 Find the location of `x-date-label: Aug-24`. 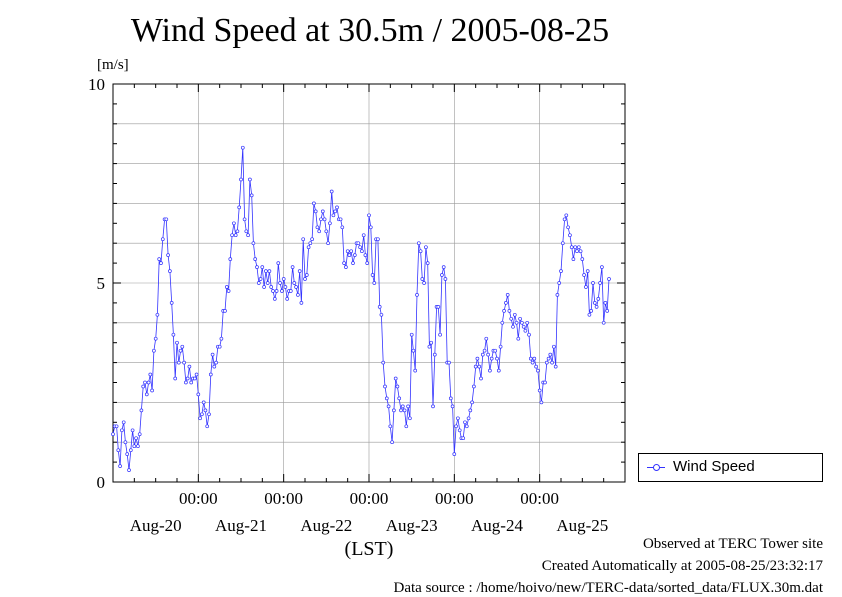

x-date-label: Aug-24 is located at coordinates (497, 525).